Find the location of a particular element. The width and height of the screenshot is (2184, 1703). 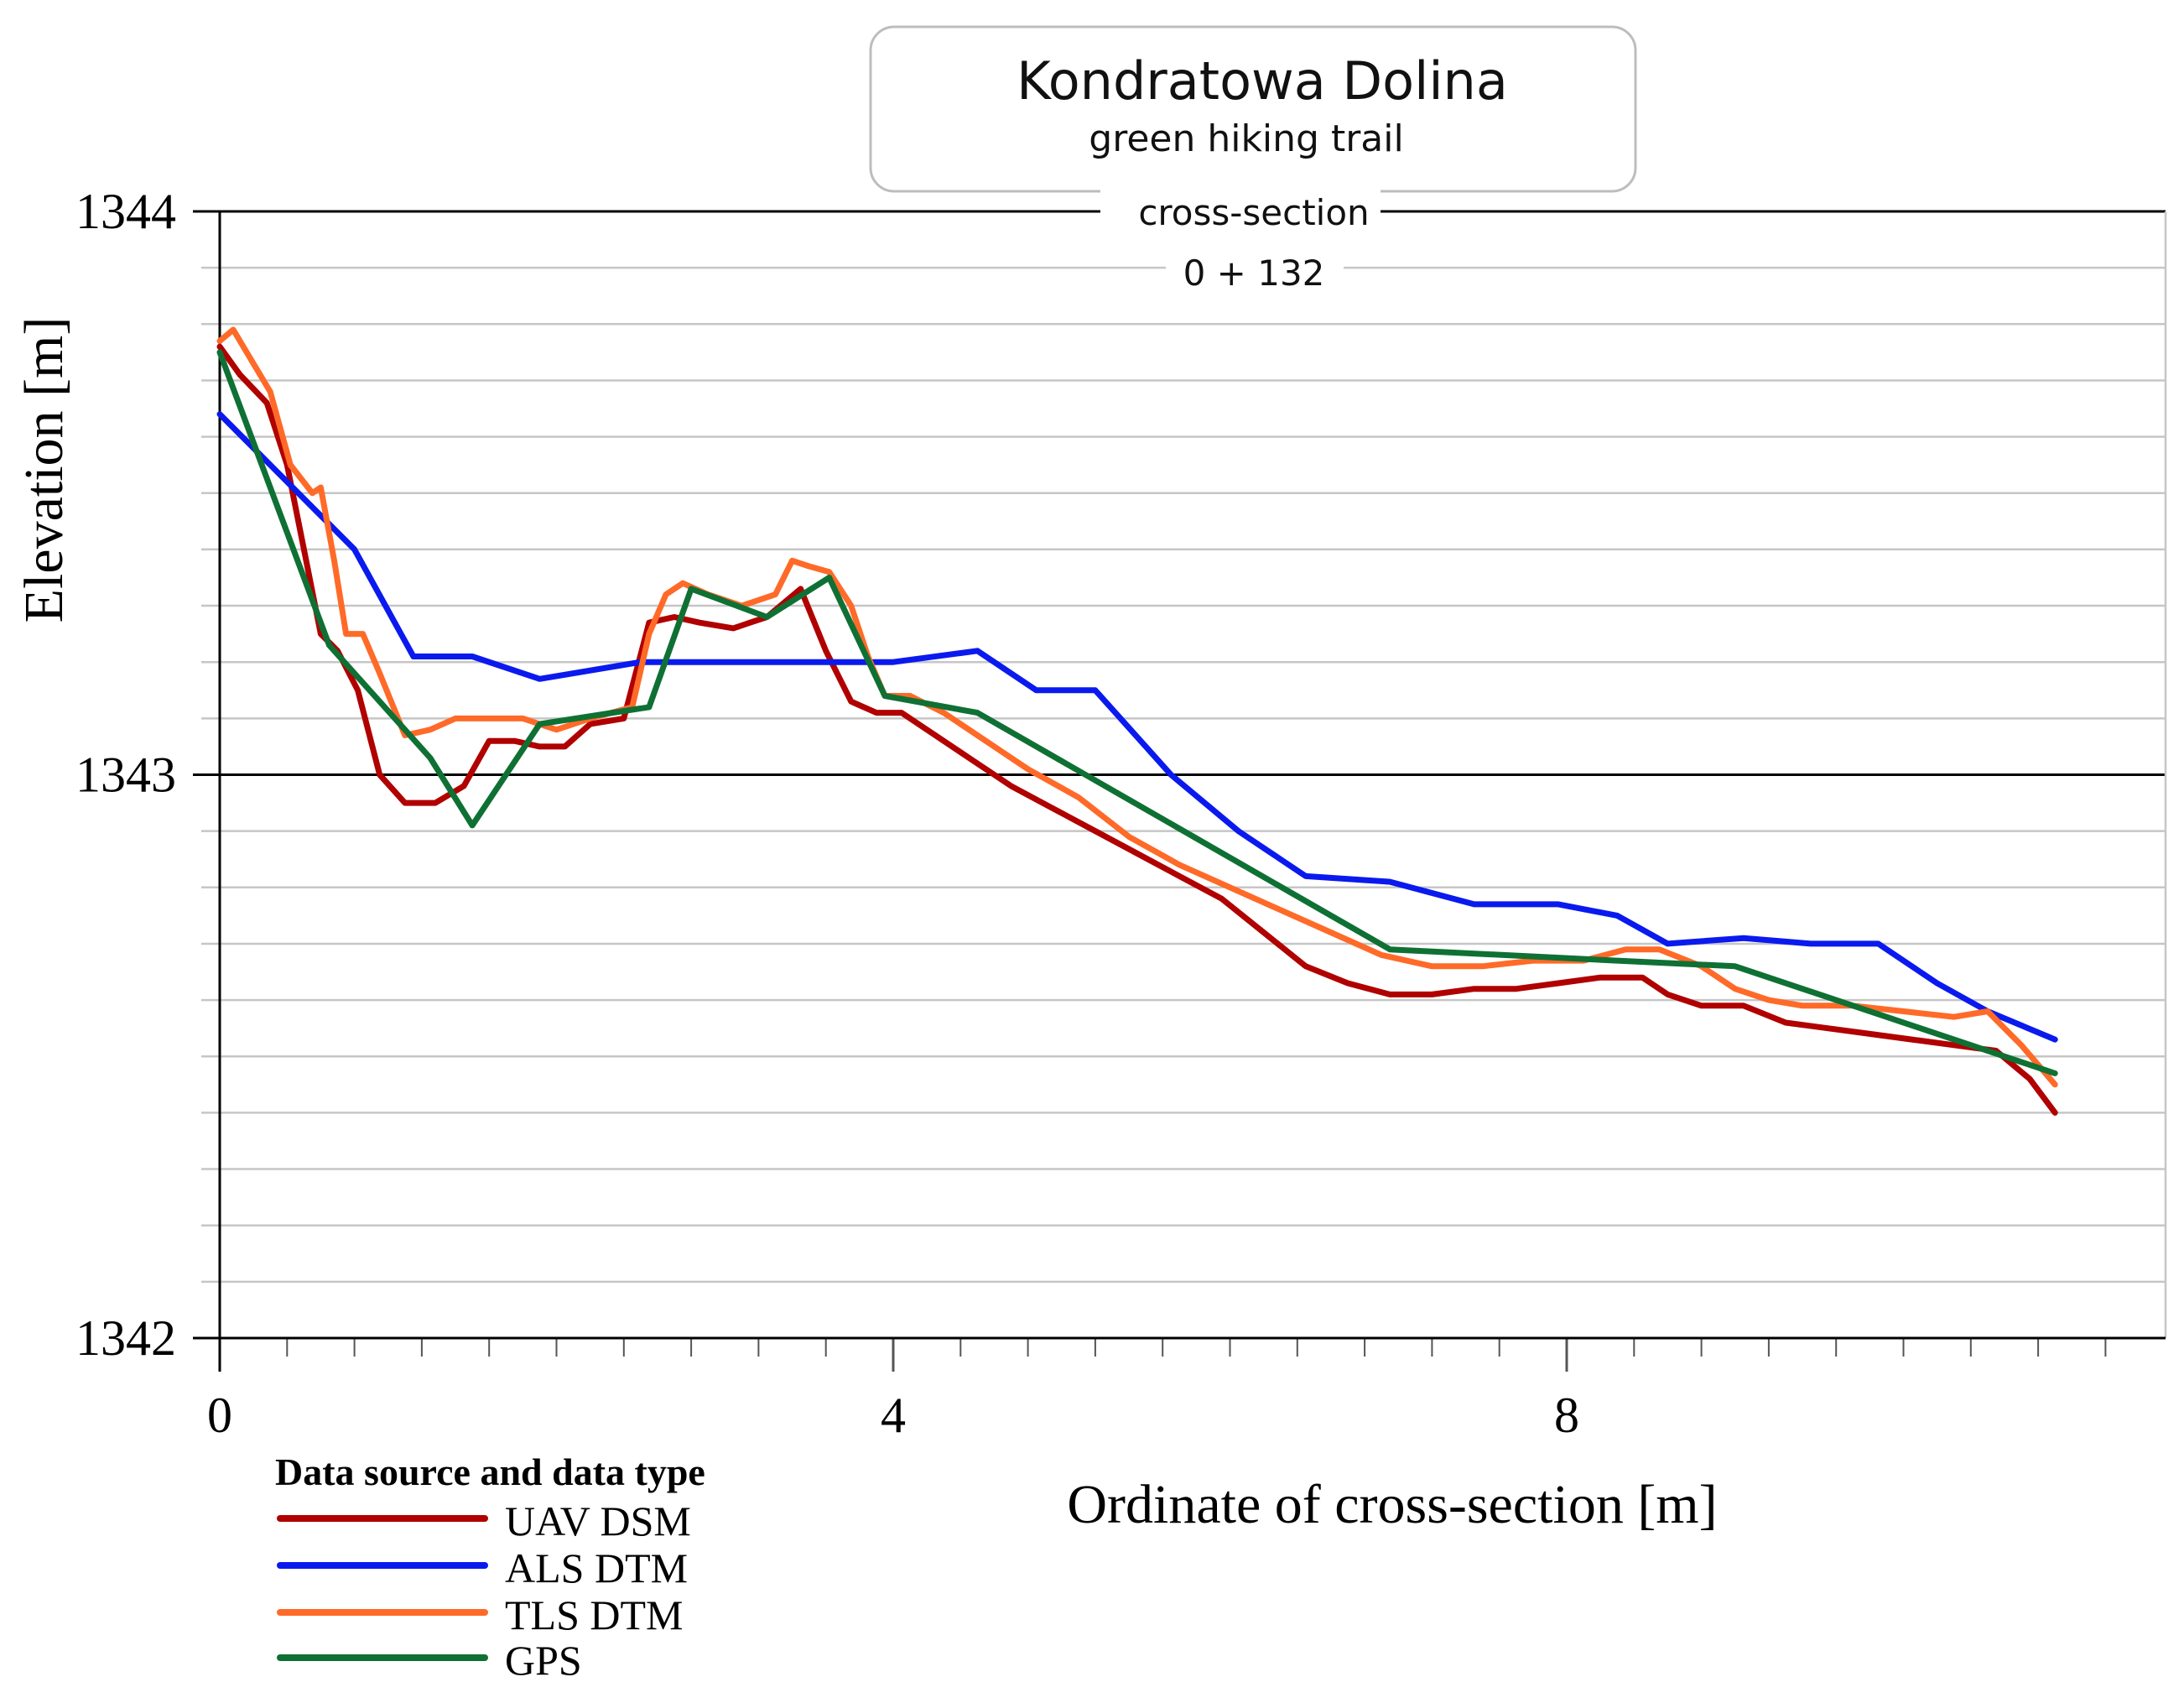

x-axis-title: Ordinate of cross-section [m] is located at coordinates (1392, 1504).